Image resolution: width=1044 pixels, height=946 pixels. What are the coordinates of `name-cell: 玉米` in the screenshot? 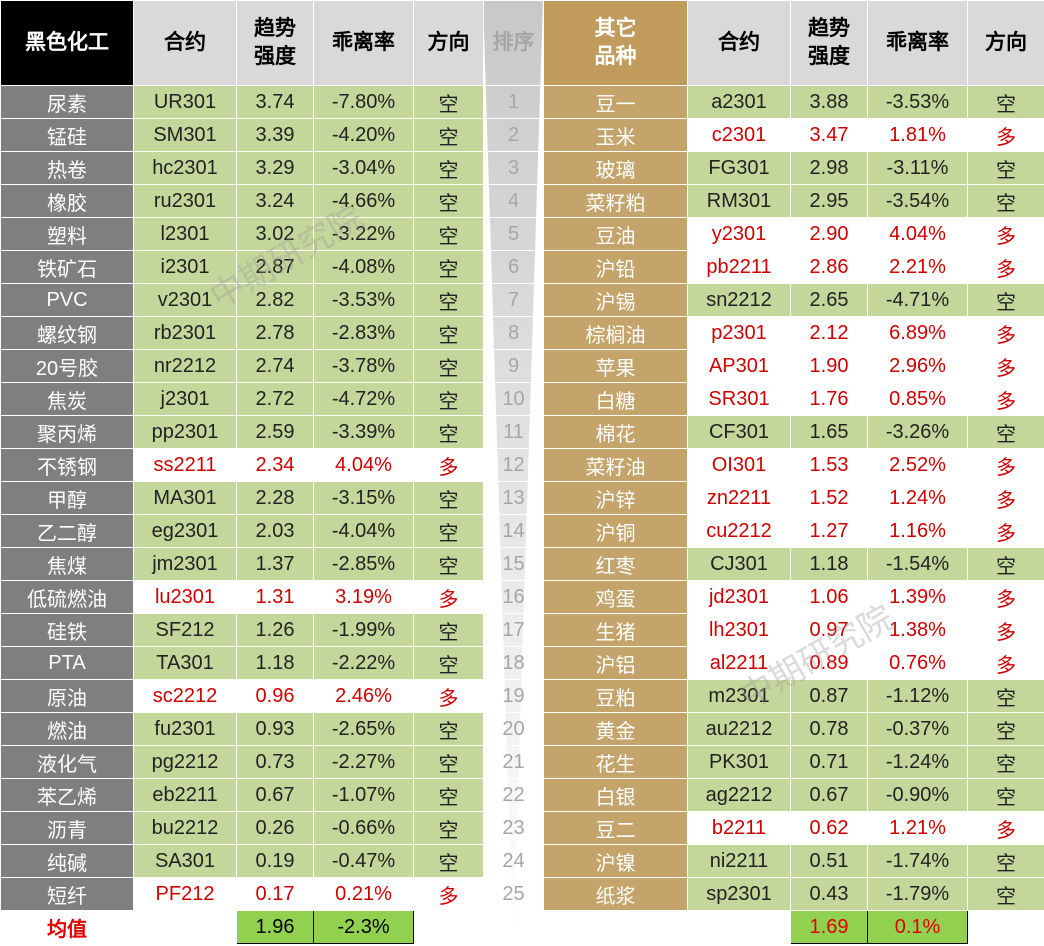 It's located at (615, 135).